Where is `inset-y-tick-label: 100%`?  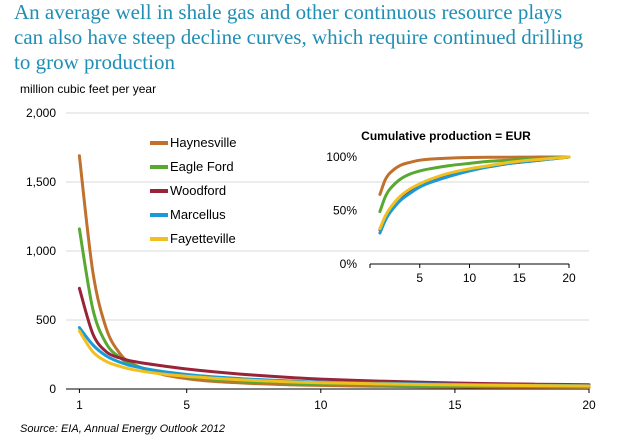
inset-y-tick-label: 100% is located at coordinates (341, 157).